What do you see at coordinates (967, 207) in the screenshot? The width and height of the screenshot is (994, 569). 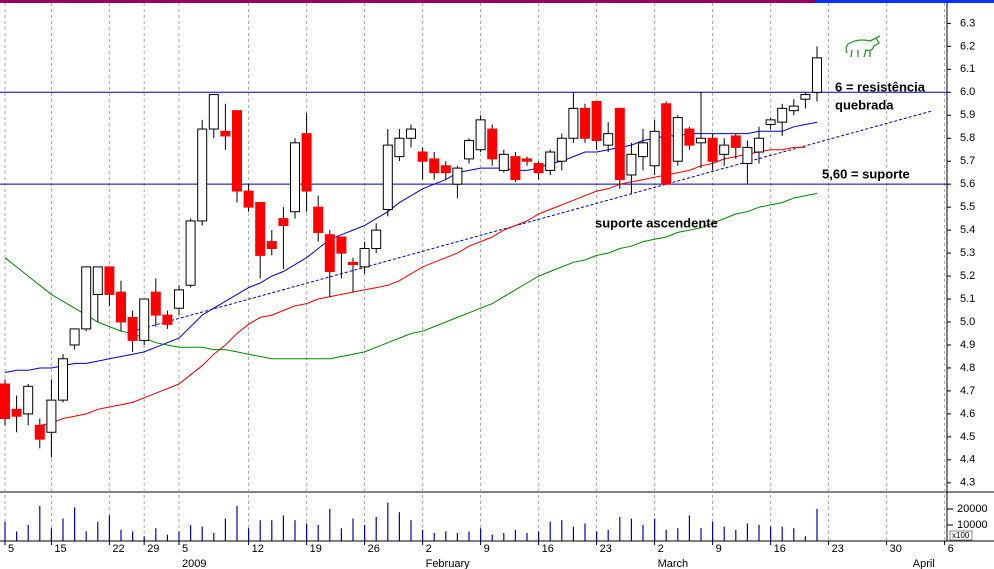 I see `y-tick-label: 5.5` at bounding box center [967, 207].